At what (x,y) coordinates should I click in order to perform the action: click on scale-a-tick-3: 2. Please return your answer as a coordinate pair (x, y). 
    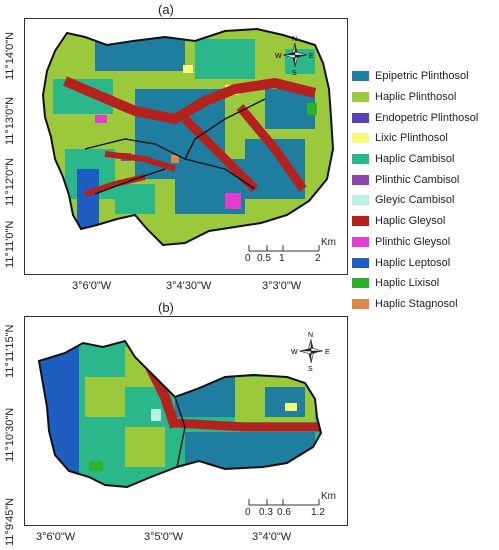
    Looking at the image, I should click on (318, 258).